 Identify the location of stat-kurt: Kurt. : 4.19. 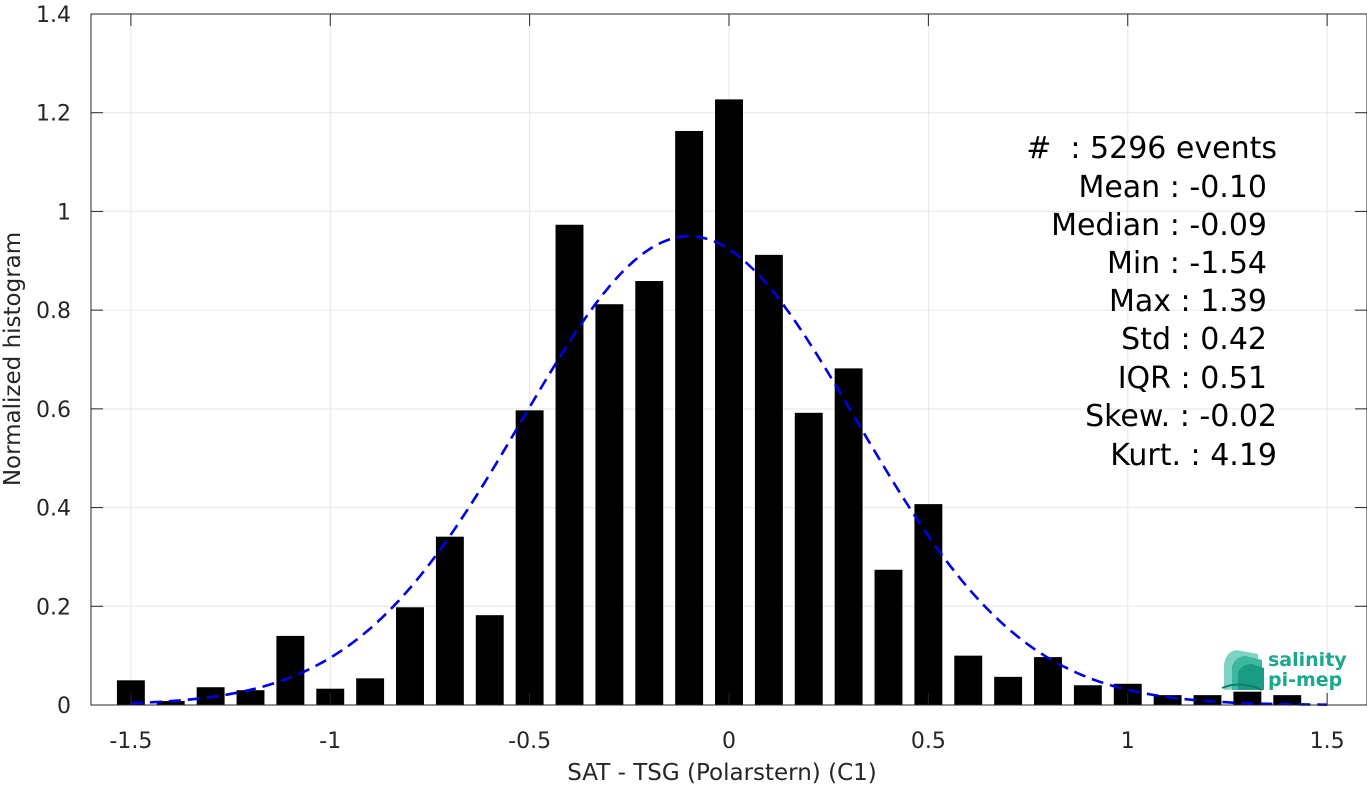
(1193, 455).